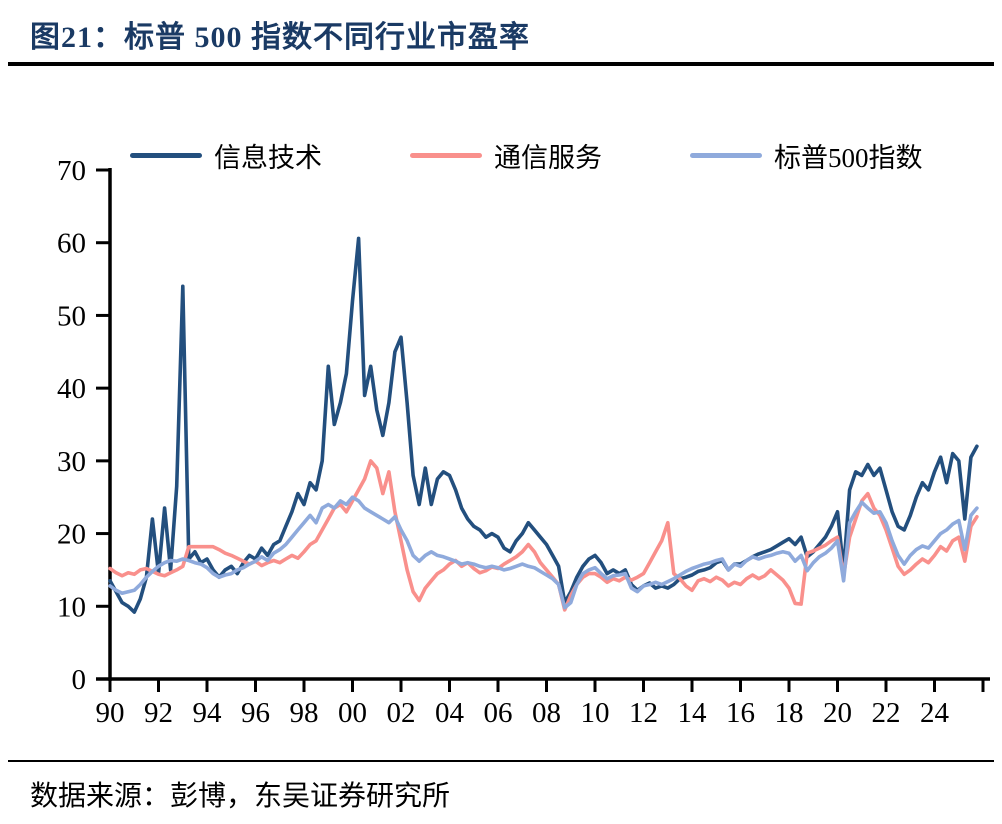  Describe the element at coordinates (166, 155) in the screenshot. I see `legend-line-info-tech` at that location.